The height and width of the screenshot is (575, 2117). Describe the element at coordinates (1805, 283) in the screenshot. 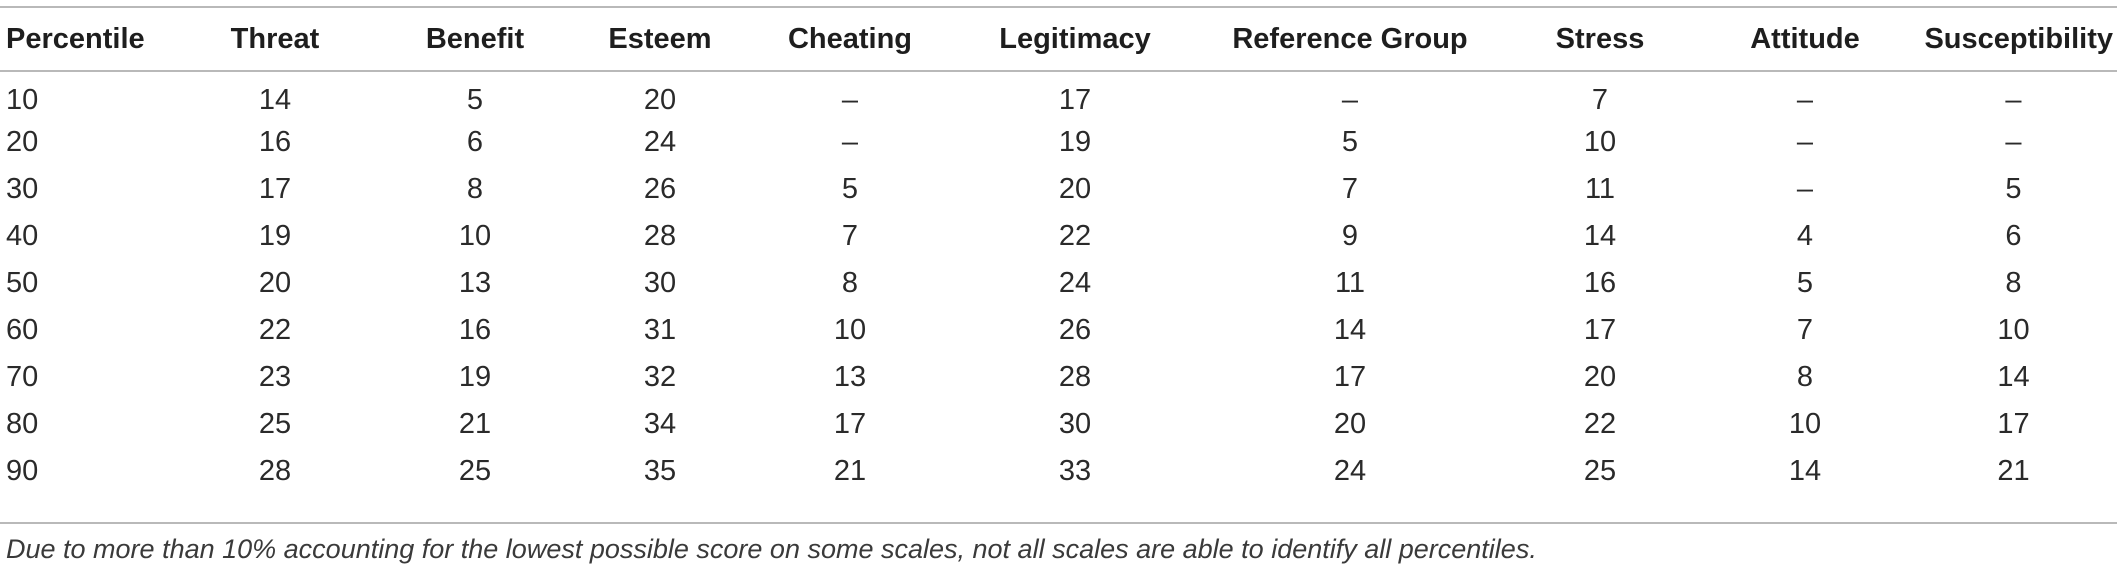

I see `cell-attitude: 5` at that location.